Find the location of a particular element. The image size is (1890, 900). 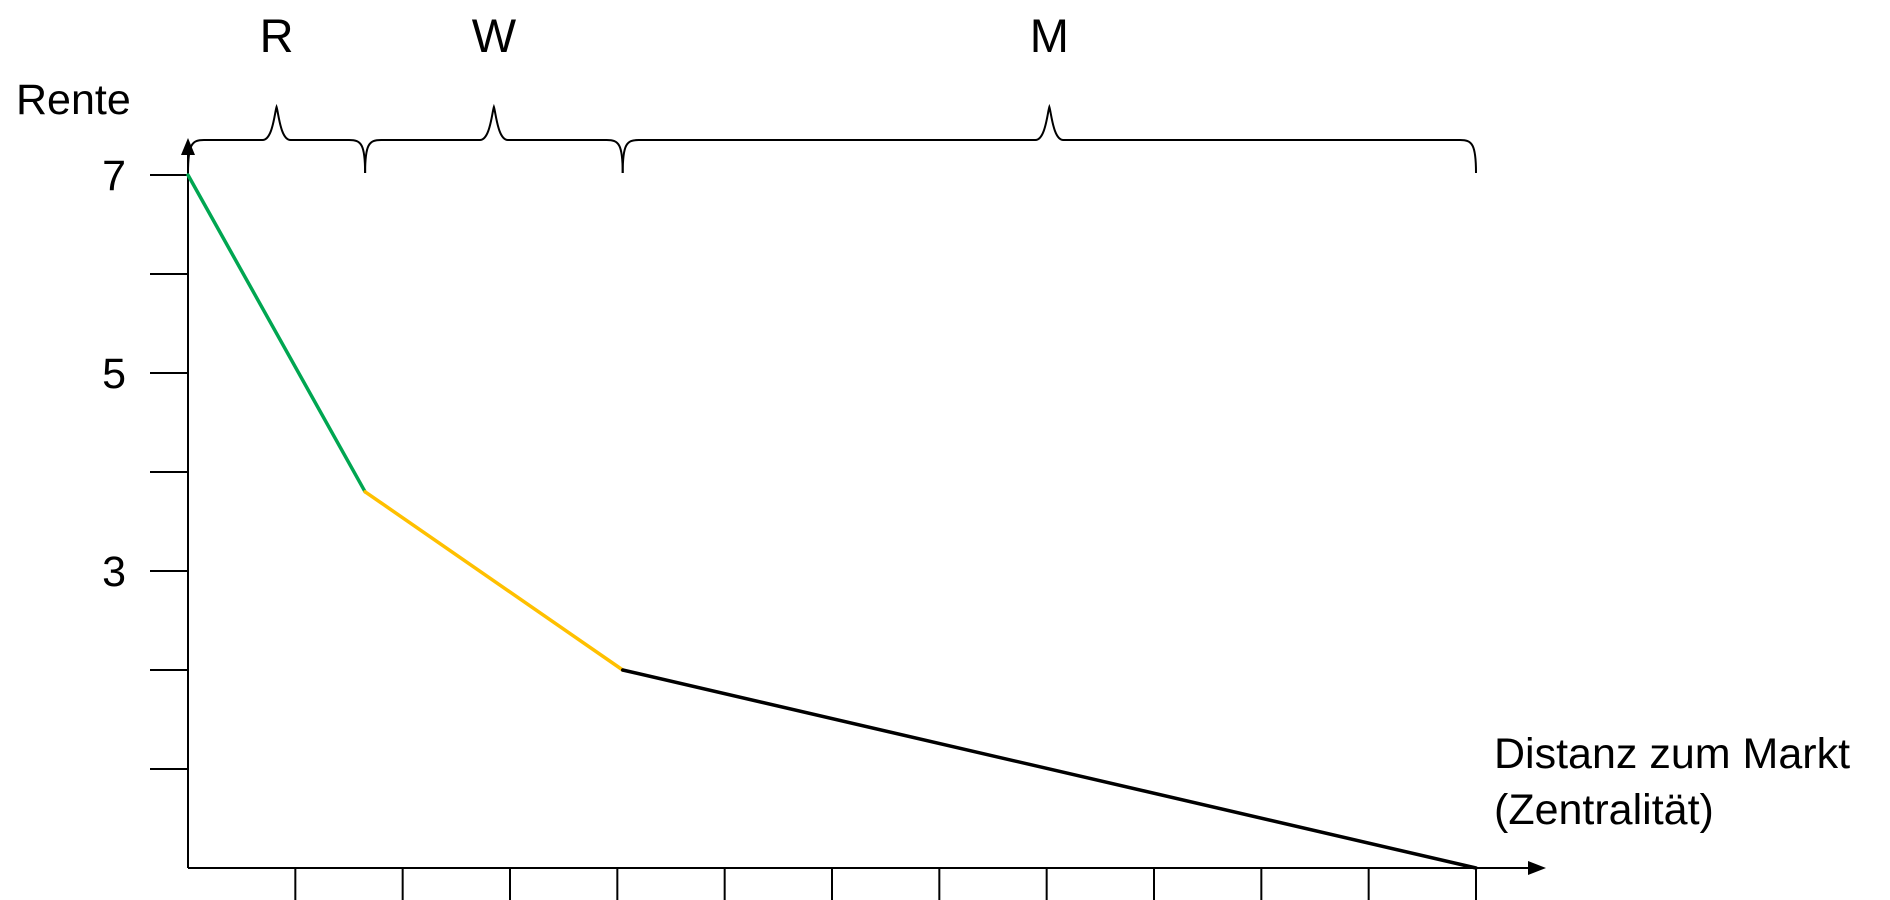

y-tick-label: 7 is located at coordinates (114, 176).